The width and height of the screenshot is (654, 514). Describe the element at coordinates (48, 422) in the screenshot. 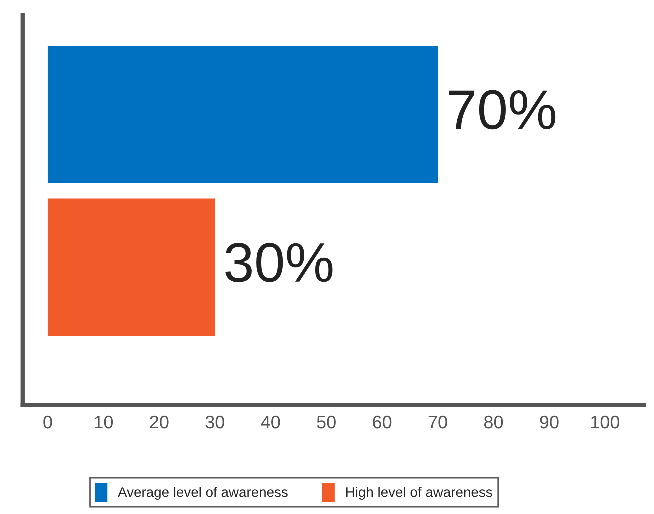

I see `x-tick-label: 0` at that location.